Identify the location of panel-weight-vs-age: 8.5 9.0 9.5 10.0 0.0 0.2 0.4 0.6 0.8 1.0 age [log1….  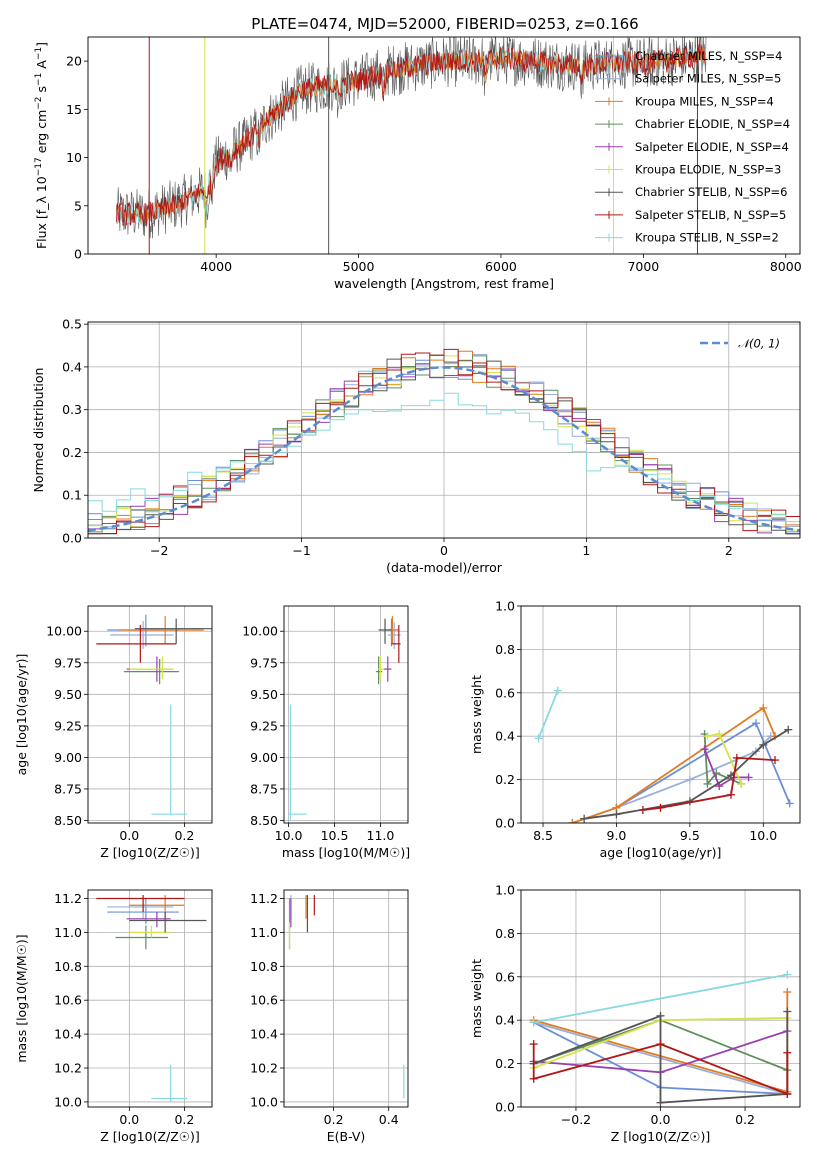
(635, 729).